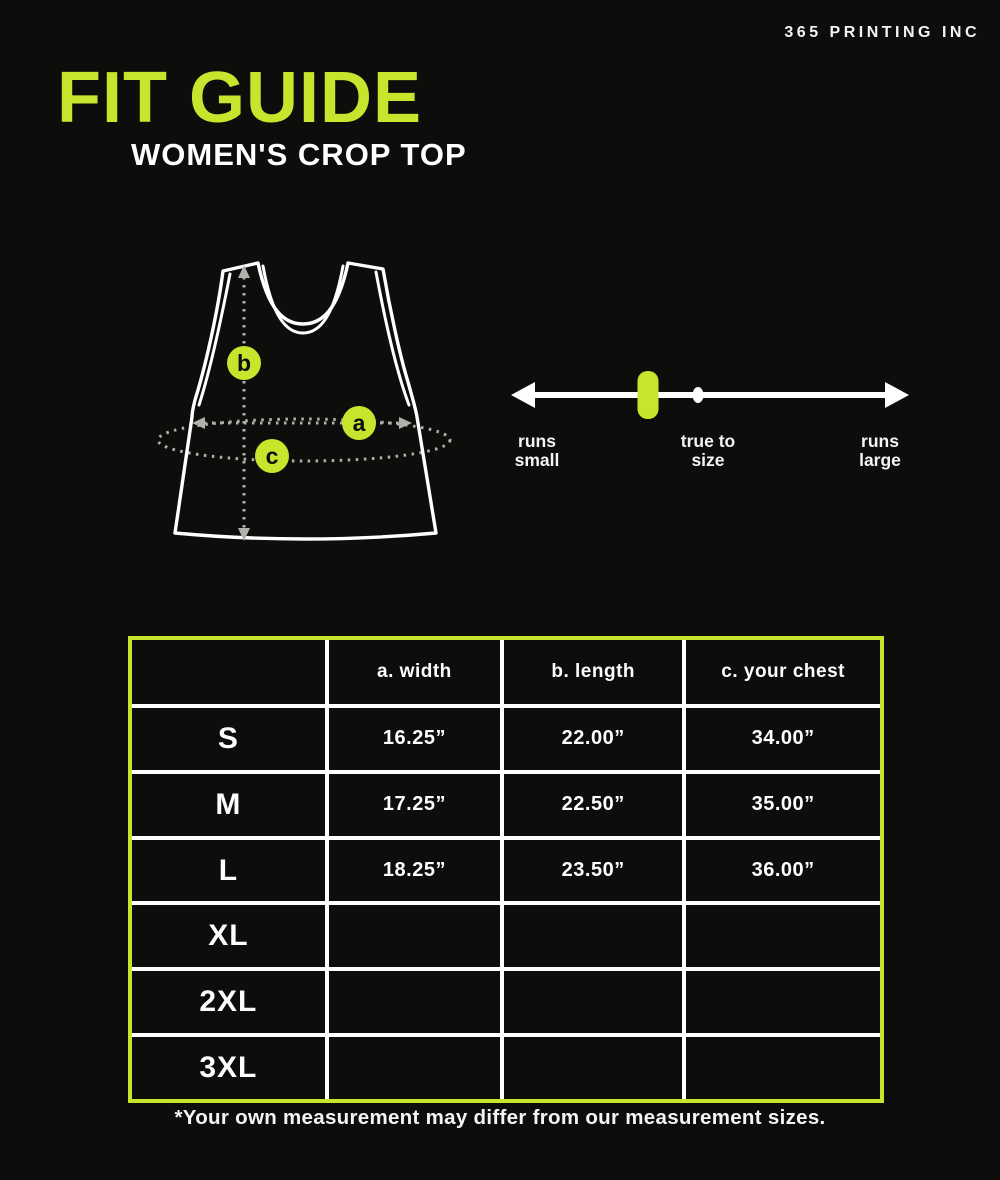  What do you see at coordinates (299, 154) in the screenshot?
I see `page-subtitle: WOMEN'S CROP TOP` at bounding box center [299, 154].